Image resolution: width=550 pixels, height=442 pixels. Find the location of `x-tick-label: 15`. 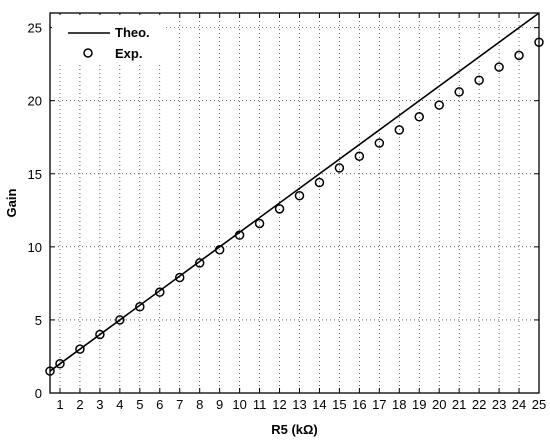

x-tick-label: 15 is located at coordinates (339, 404).